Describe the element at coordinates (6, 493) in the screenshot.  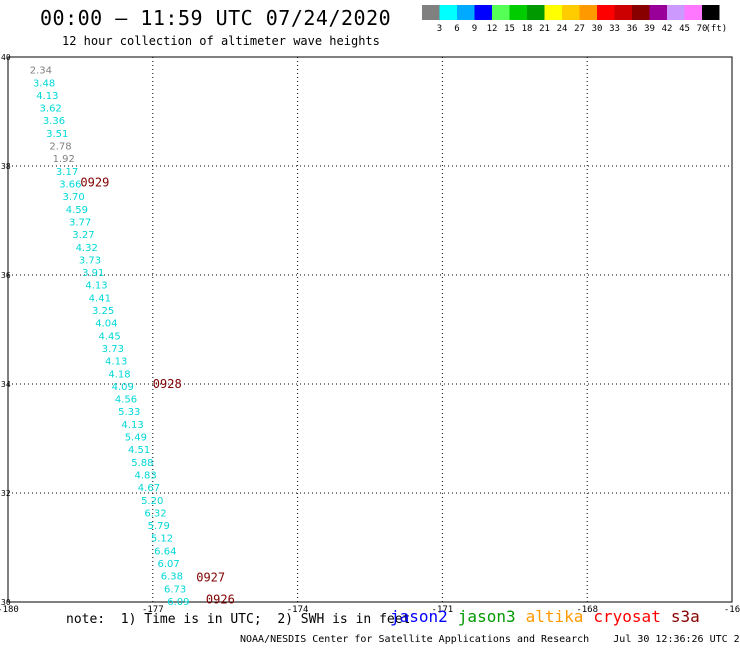
I see `y-tick-label: 32` at that location.